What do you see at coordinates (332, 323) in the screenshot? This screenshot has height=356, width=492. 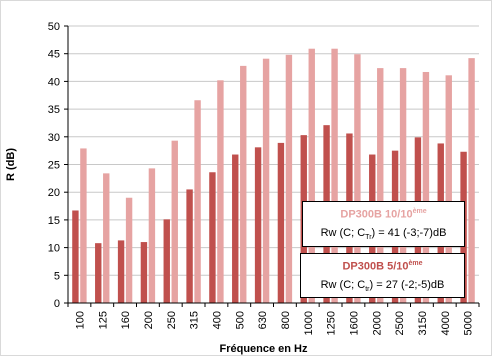 I see `x-tick-label: 1250` at bounding box center [332, 323].